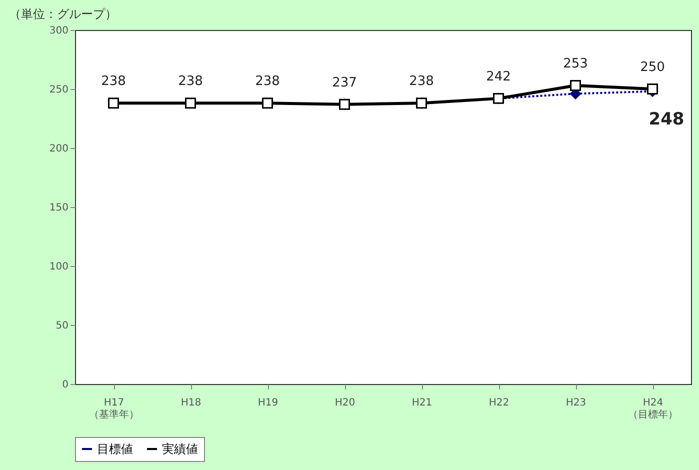  What do you see at coordinates (58, 208) in the screenshot?
I see `y-tick-label: 150` at bounding box center [58, 208].